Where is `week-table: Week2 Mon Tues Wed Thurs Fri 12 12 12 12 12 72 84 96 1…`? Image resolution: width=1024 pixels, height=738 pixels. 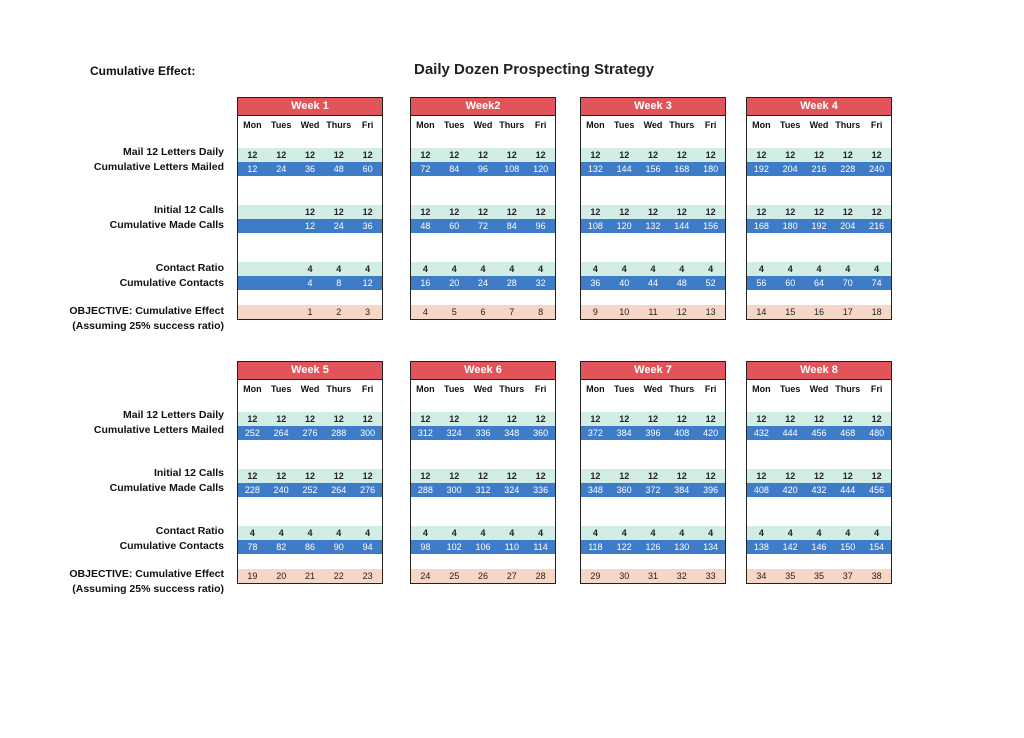
week-table: Week2 Mon Tues Wed Thurs Fri 12 12 12 12 12 72 84 96 1… is located at coordinates (483, 208).